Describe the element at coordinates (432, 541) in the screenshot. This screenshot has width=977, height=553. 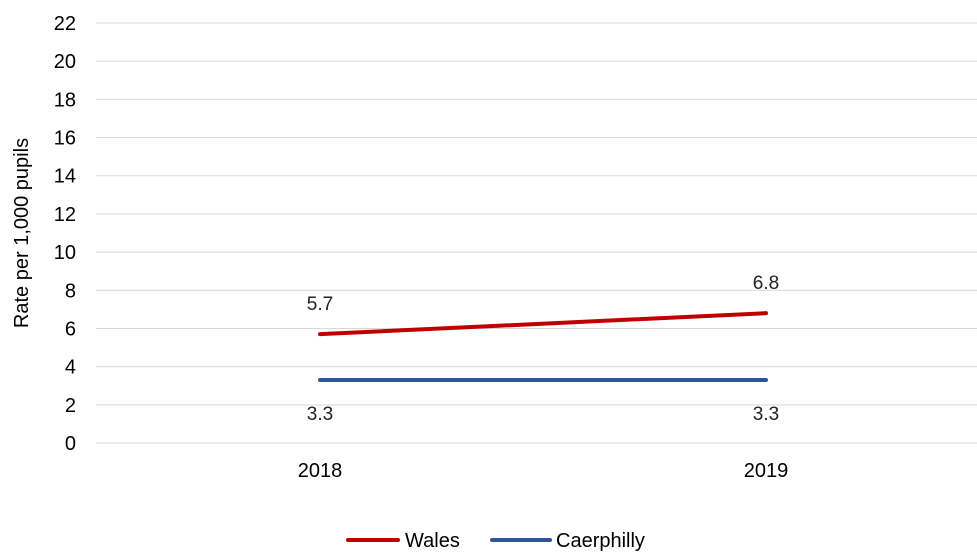
I see `legend-label: Wales` at that location.